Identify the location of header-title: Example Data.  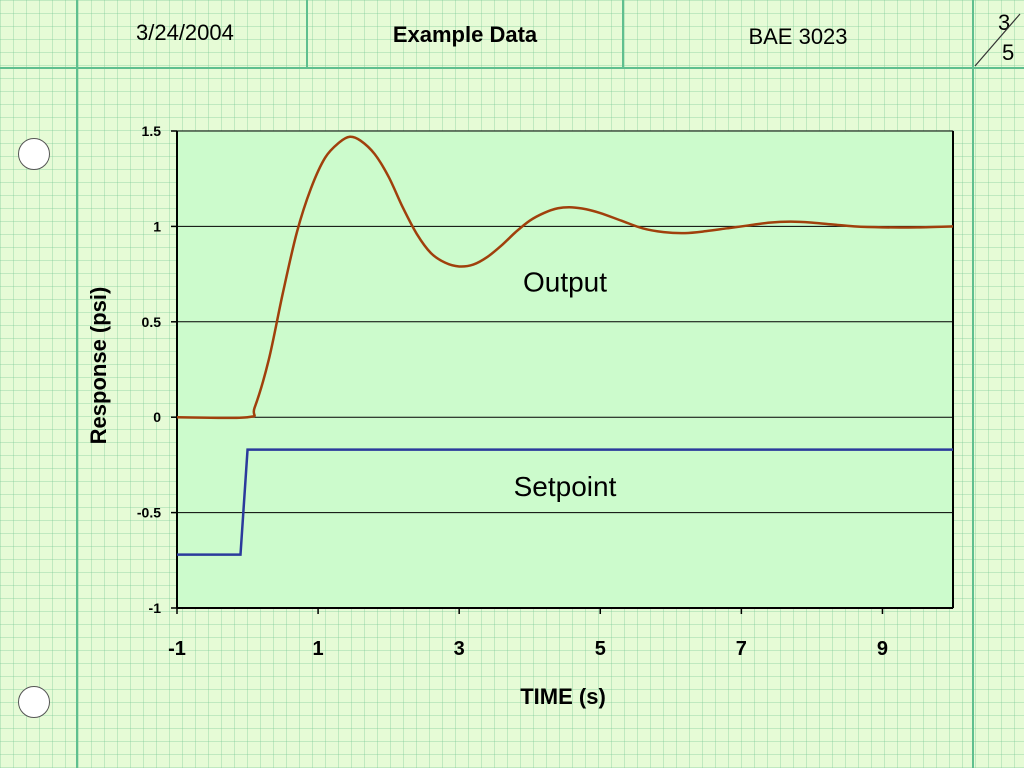
(466, 33).